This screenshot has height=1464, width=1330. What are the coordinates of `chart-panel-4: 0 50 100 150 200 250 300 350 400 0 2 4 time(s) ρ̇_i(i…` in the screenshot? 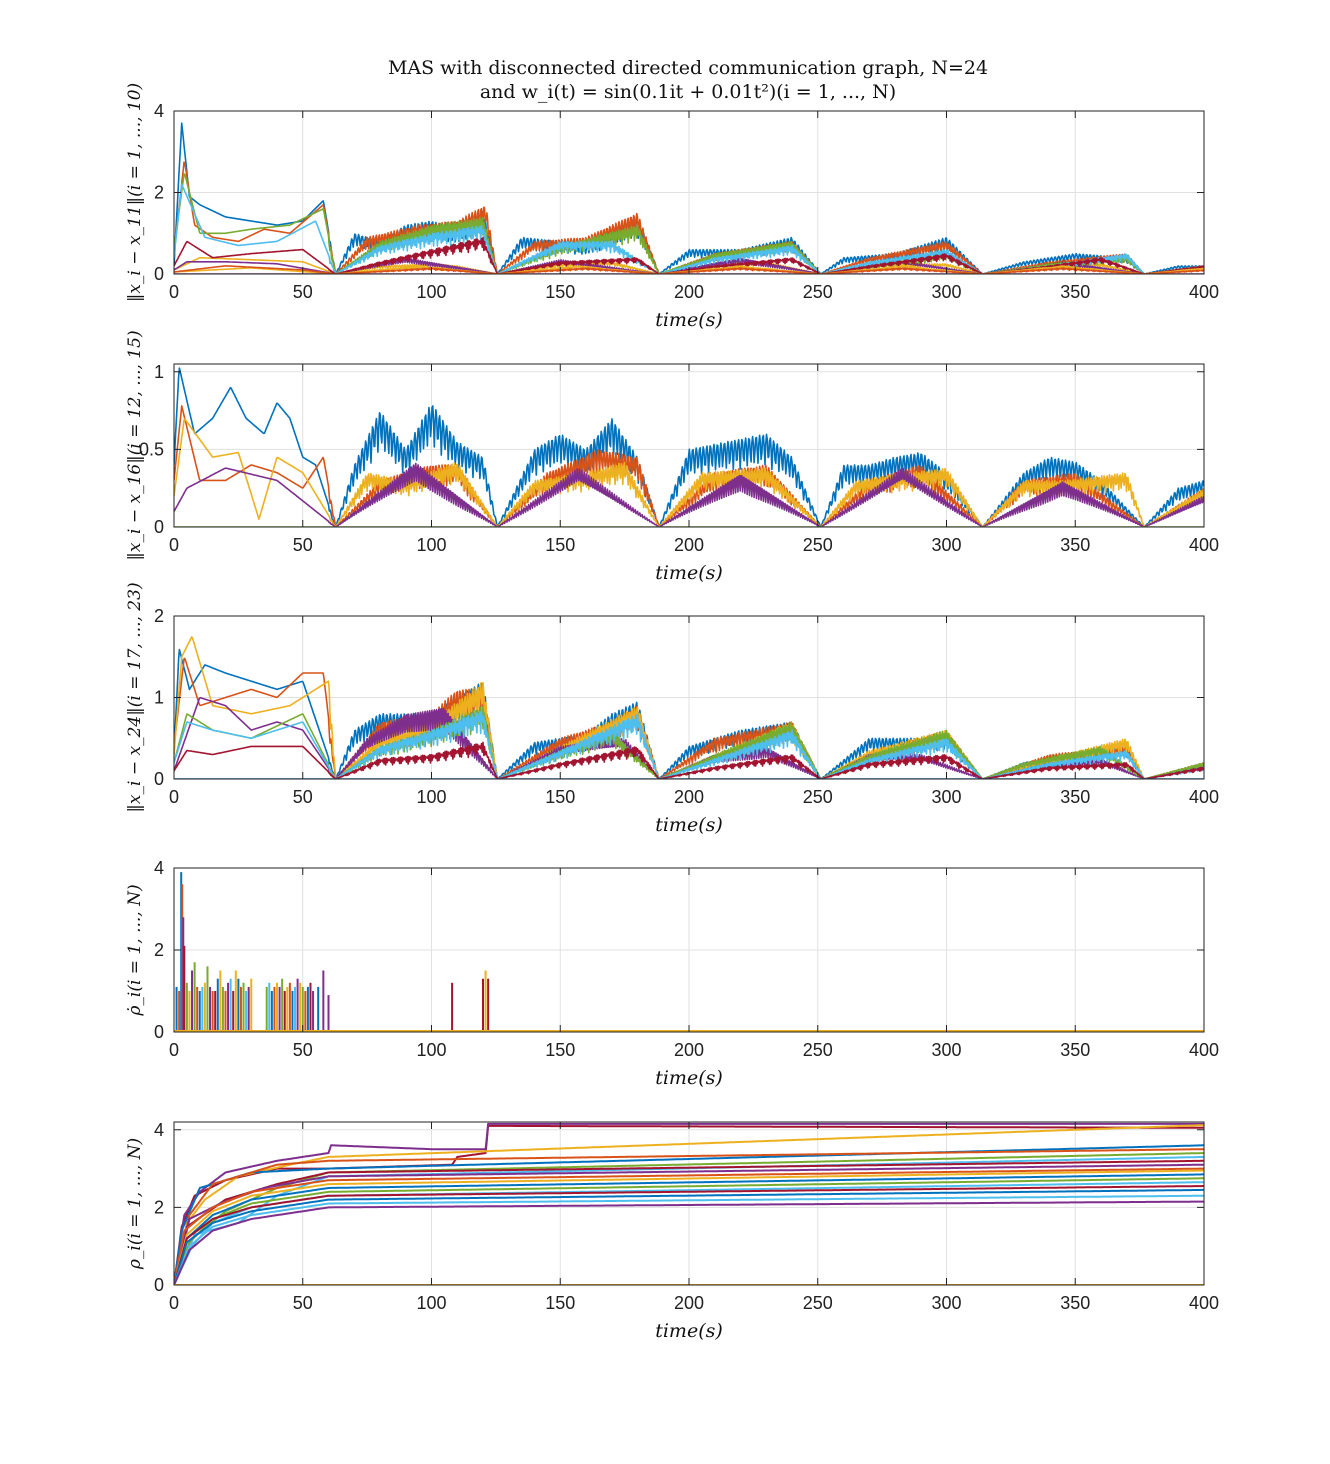 It's located at (672, 973).